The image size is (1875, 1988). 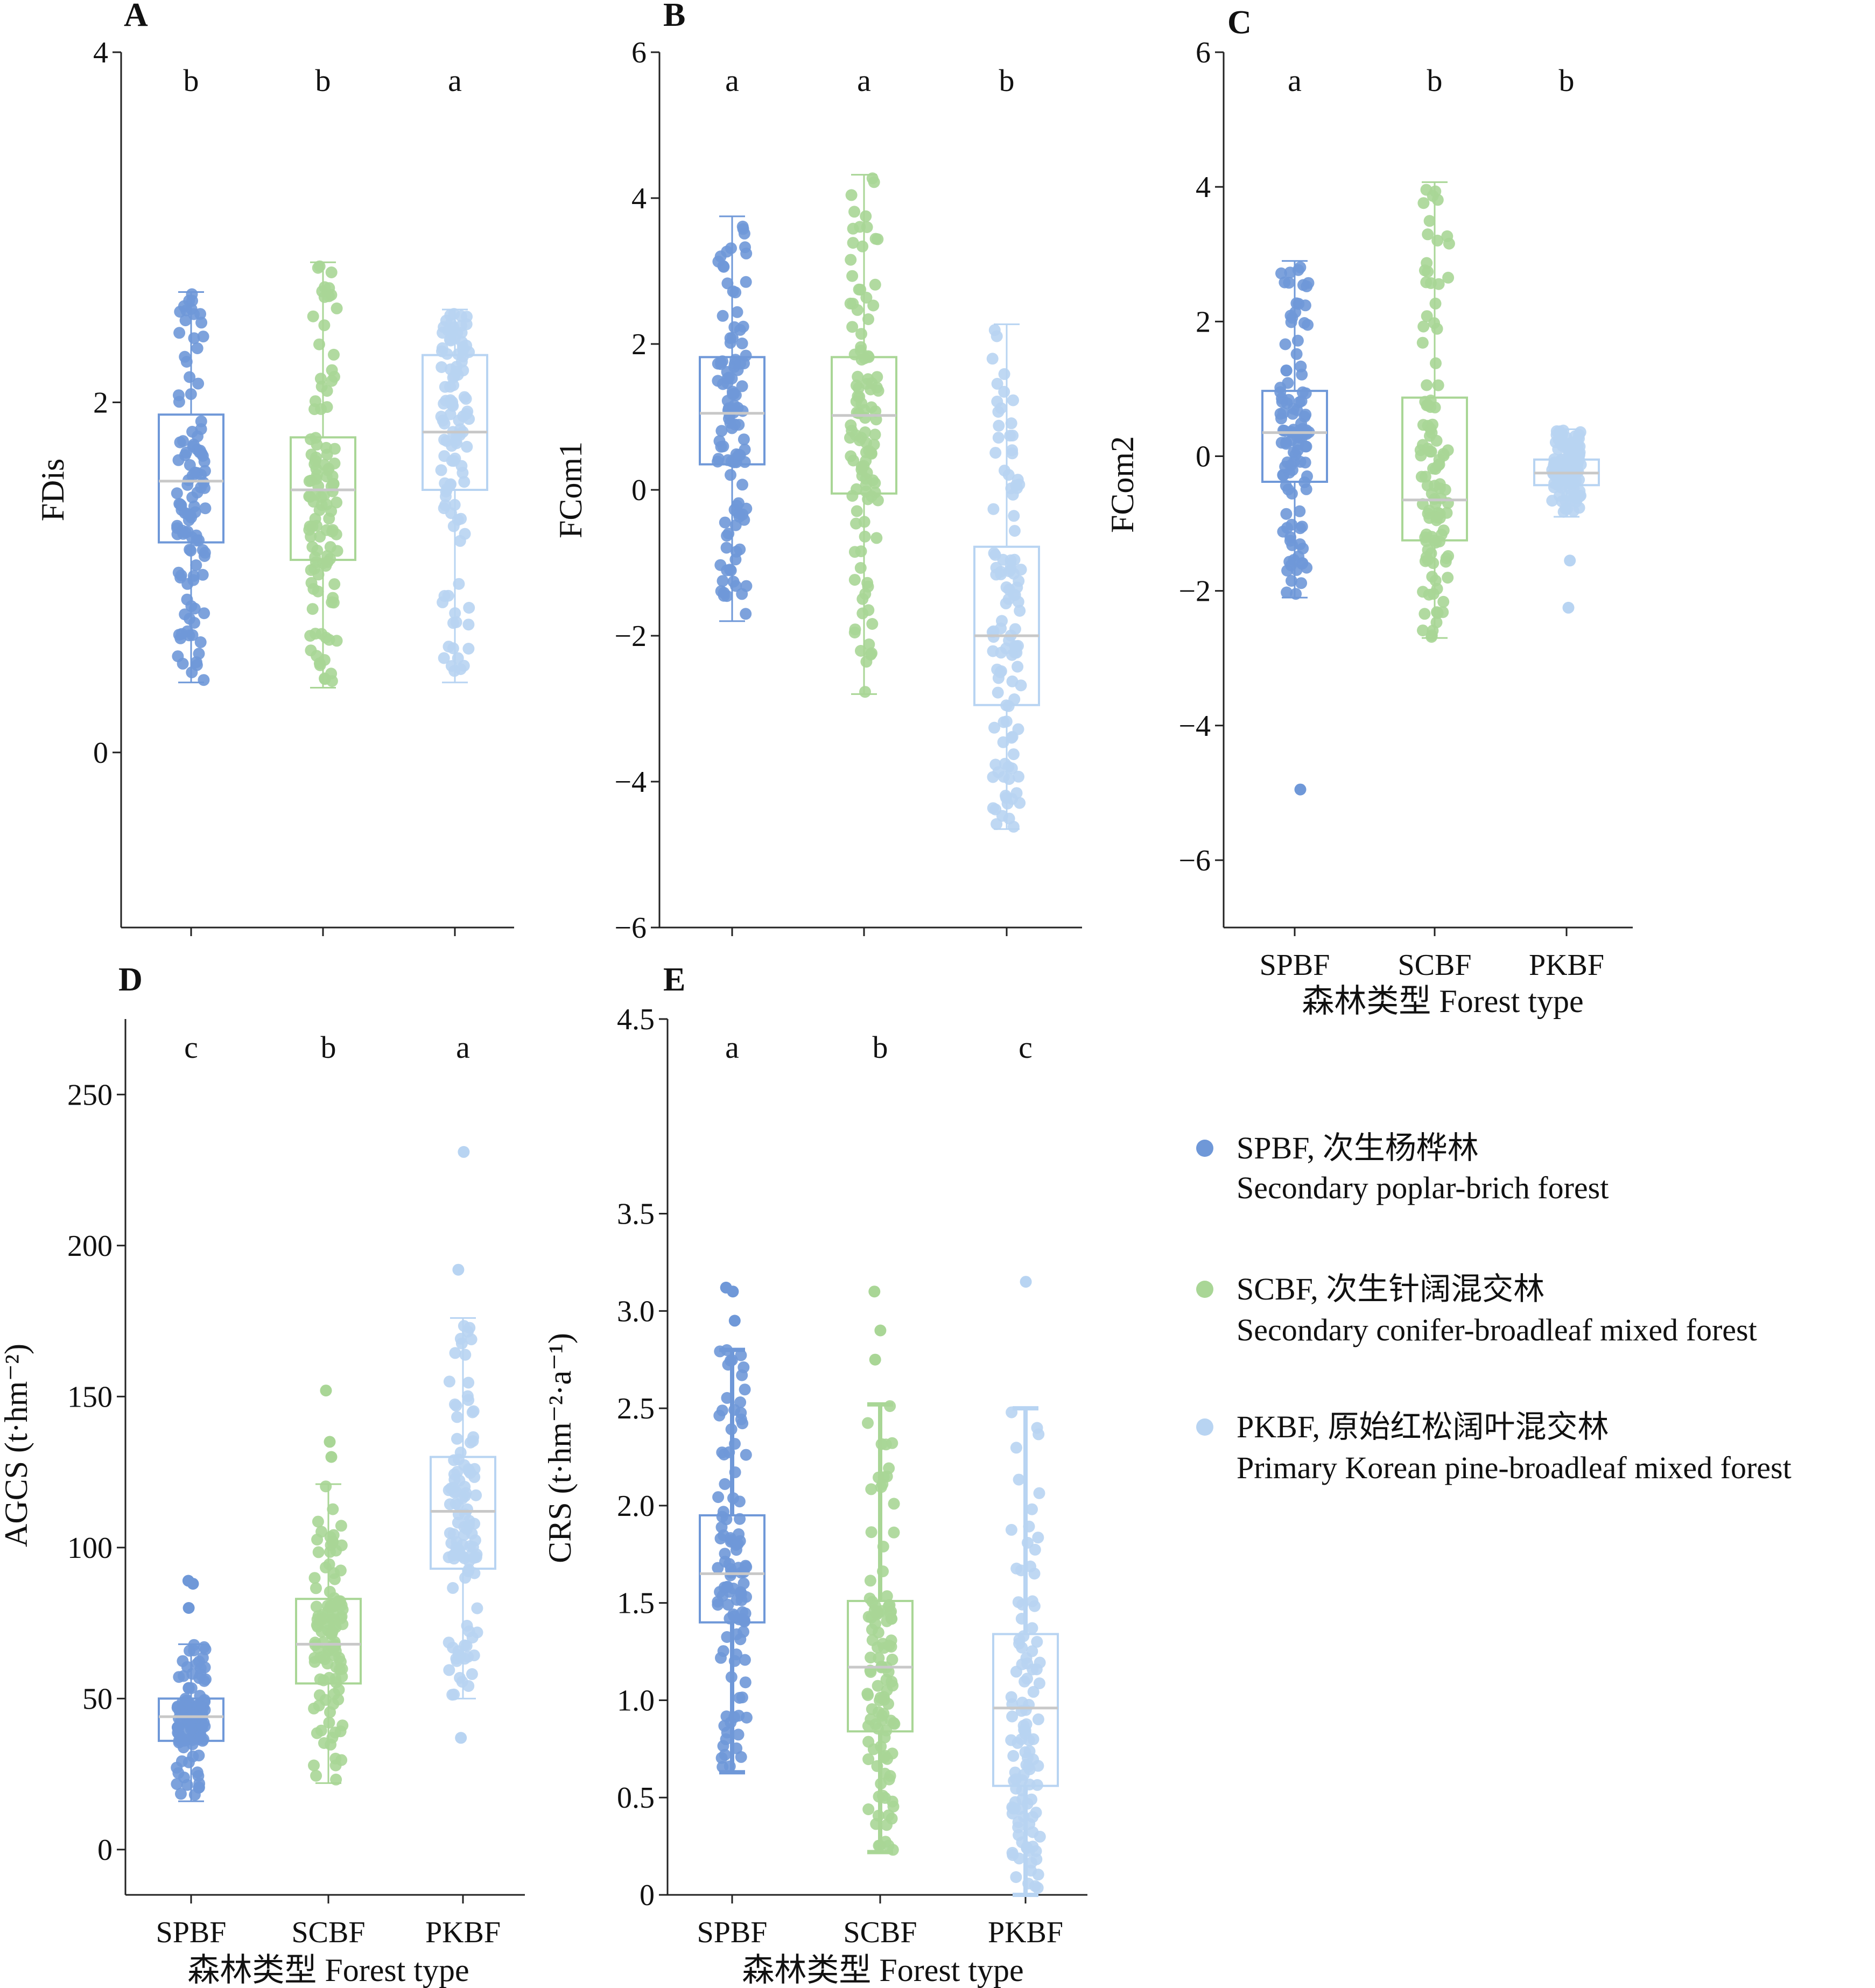 What do you see at coordinates (636, 1507) in the screenshot?
I see `y-tick-label: 2.0` at bounding box center [636, 1507].